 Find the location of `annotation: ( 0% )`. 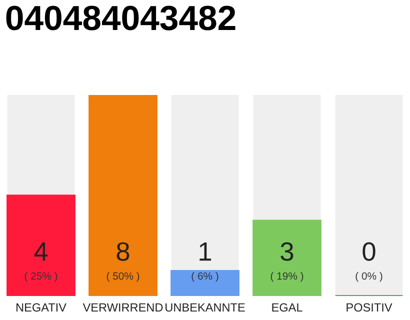

annotation: ( 0% ) is located at coordinates (369, 277).